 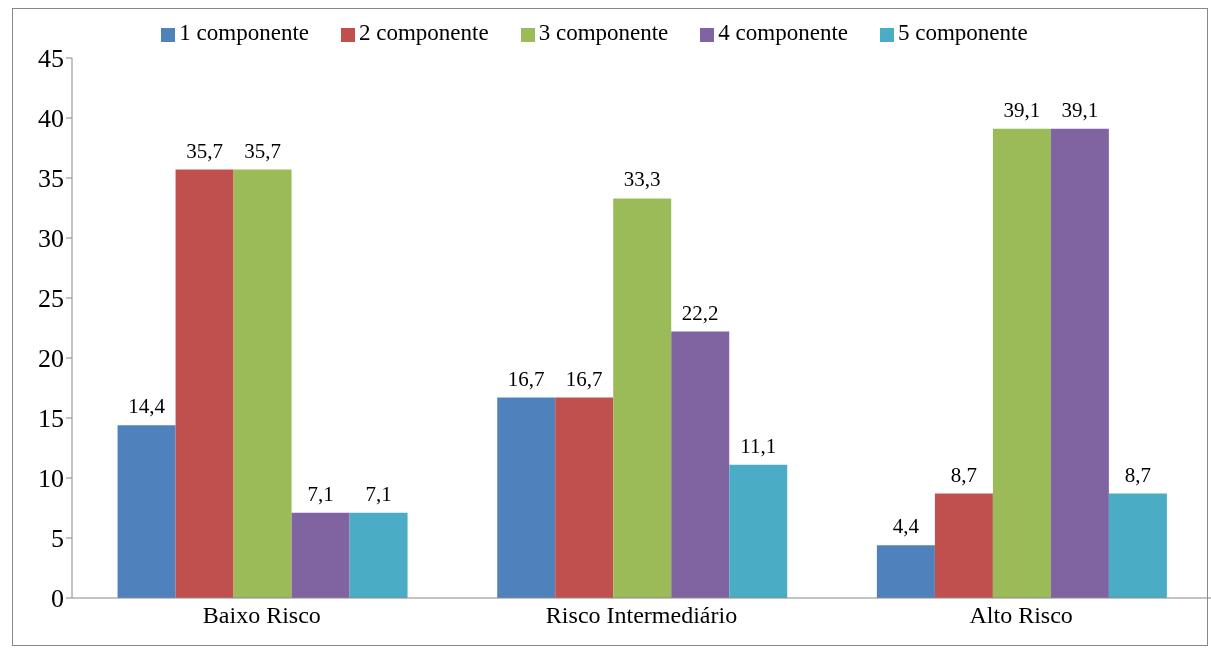 What do you see at coordinates (51, 179) in the screenshot?
I see `y-tick-label: 35` at bounding box center [51, 179].